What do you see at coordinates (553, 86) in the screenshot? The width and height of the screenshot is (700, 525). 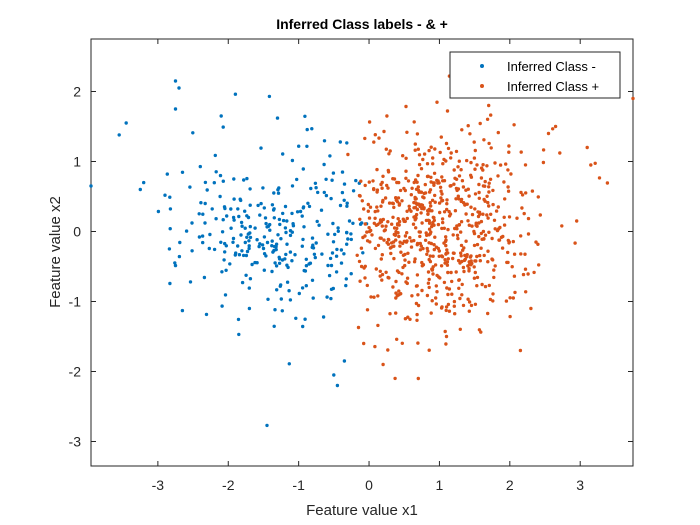 I see `legend-label-plus: Inferred Class +` at bounding box center [553, 86].